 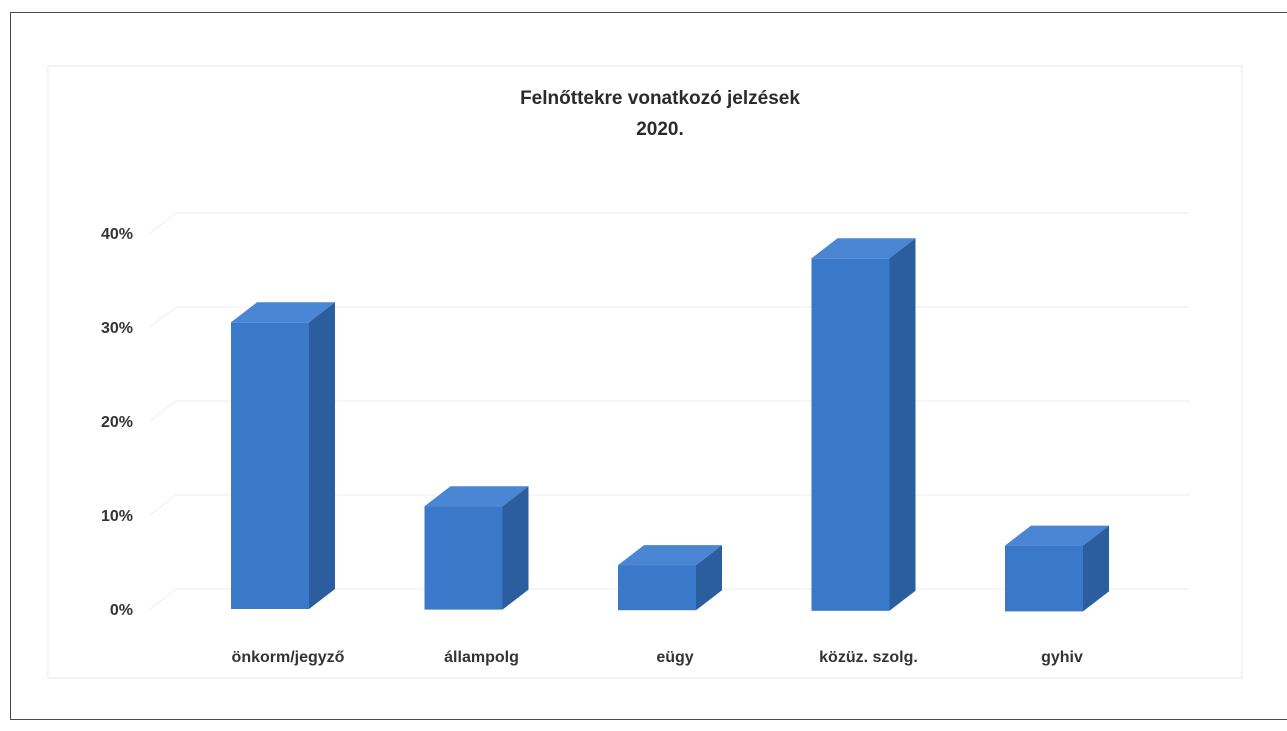 I want to click on category-label: gyhiv, so click(x=1062, y=657).